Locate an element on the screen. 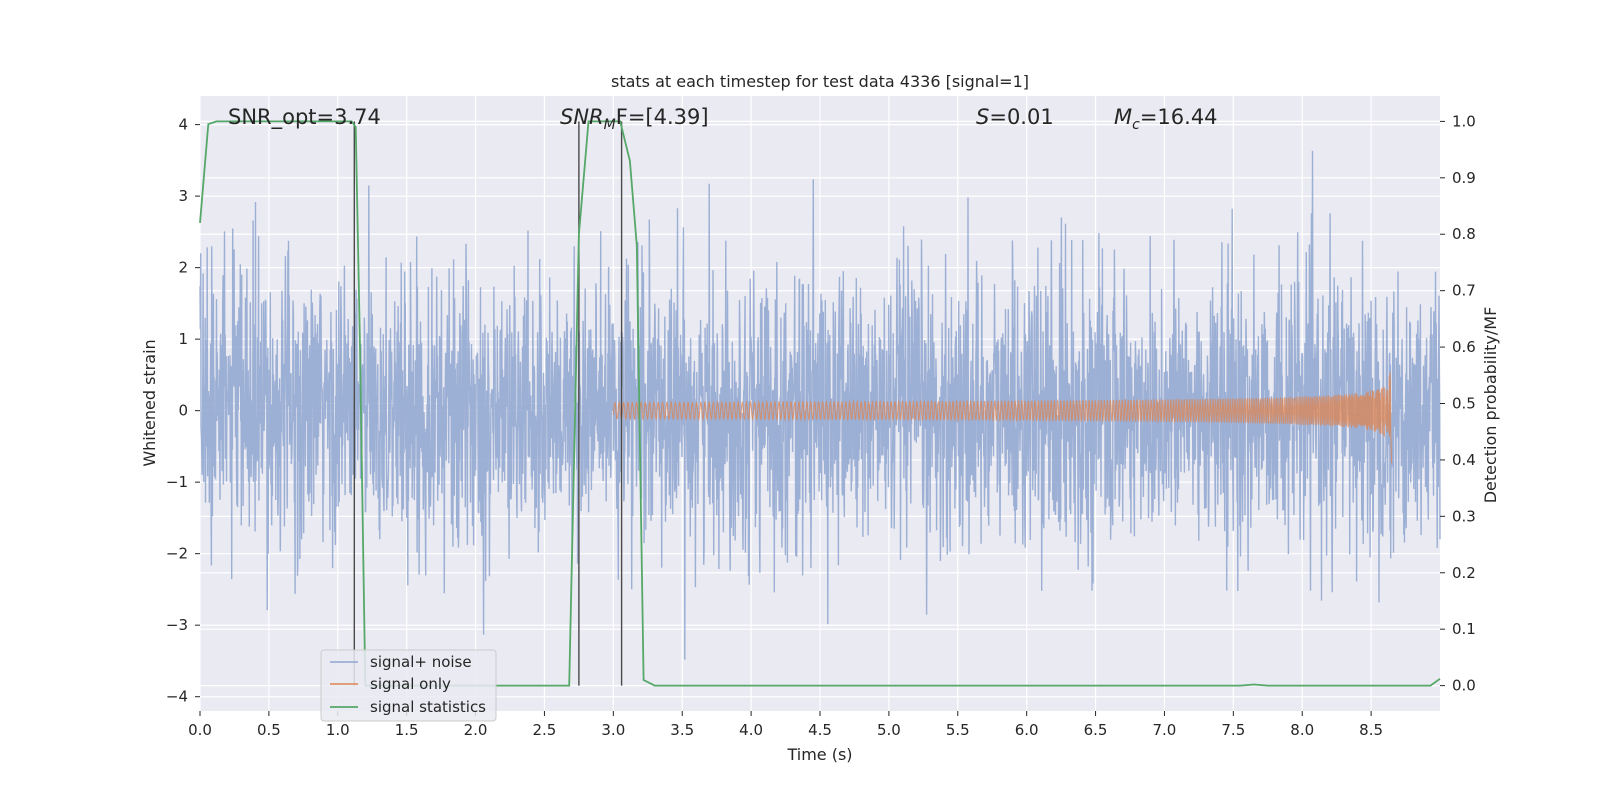 The image size is (1600, 800). y-right-tick-label: 0.1 is located at coordinates (1464, 629).